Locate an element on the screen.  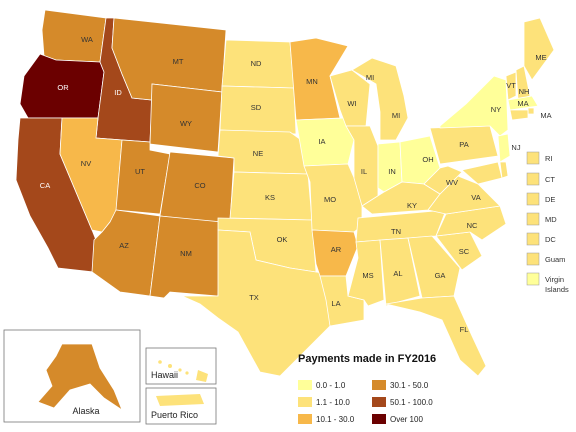
state-WV is located at coordinates (443, 180).